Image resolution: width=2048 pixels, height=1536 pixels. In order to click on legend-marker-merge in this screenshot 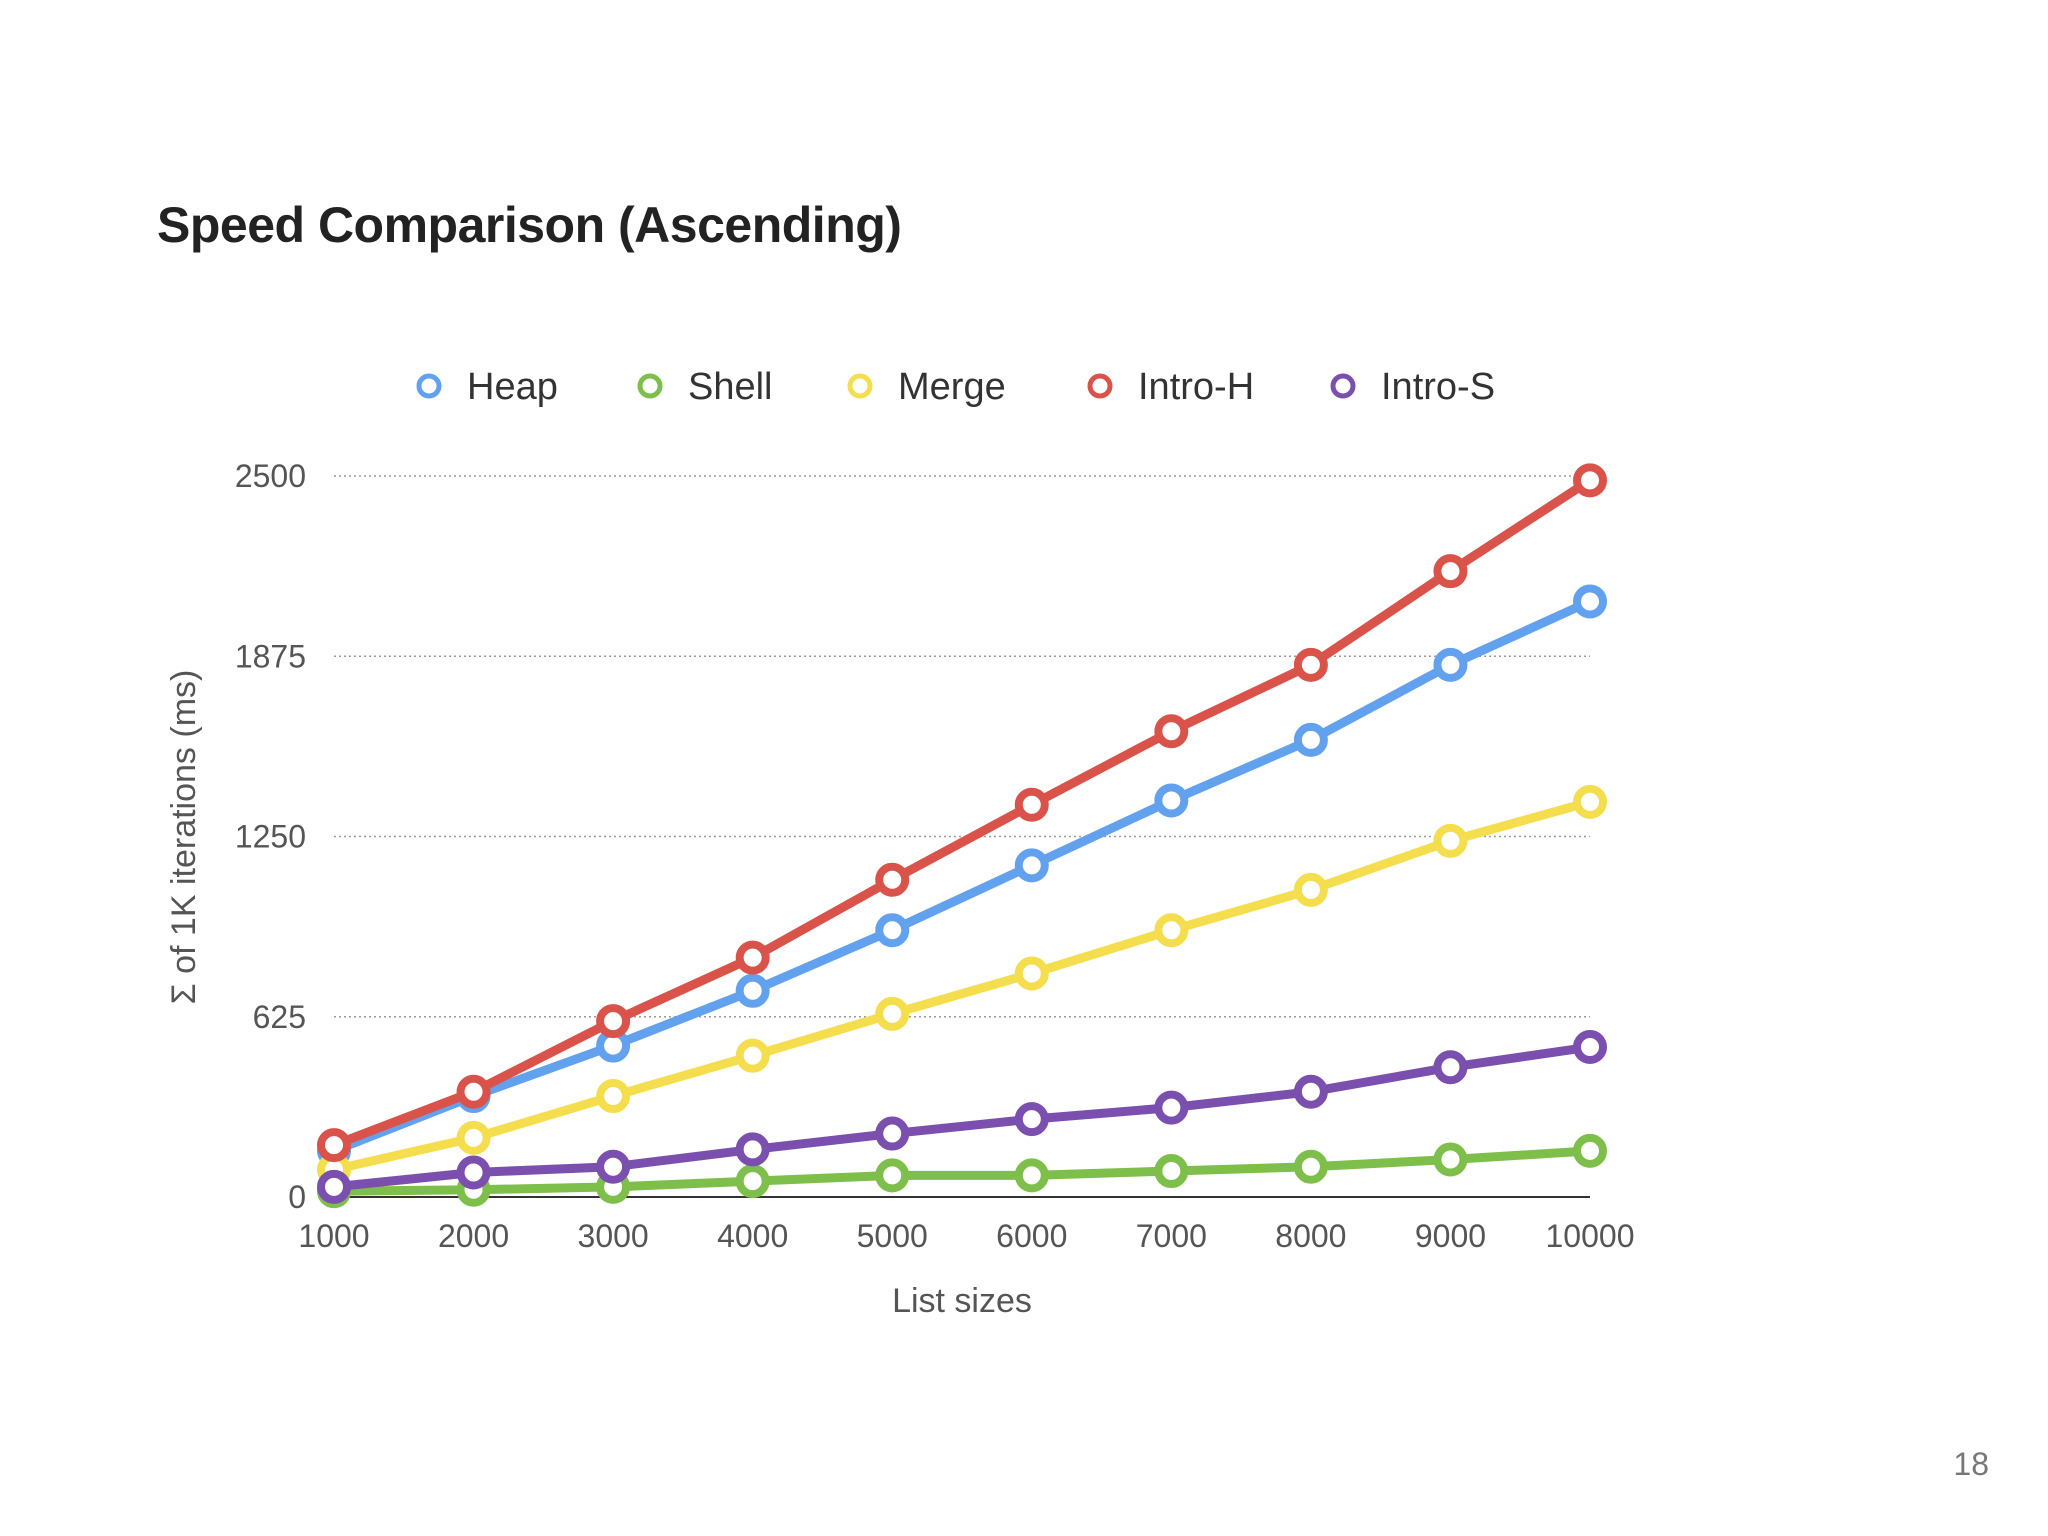, I will do `click(860, 386)`.